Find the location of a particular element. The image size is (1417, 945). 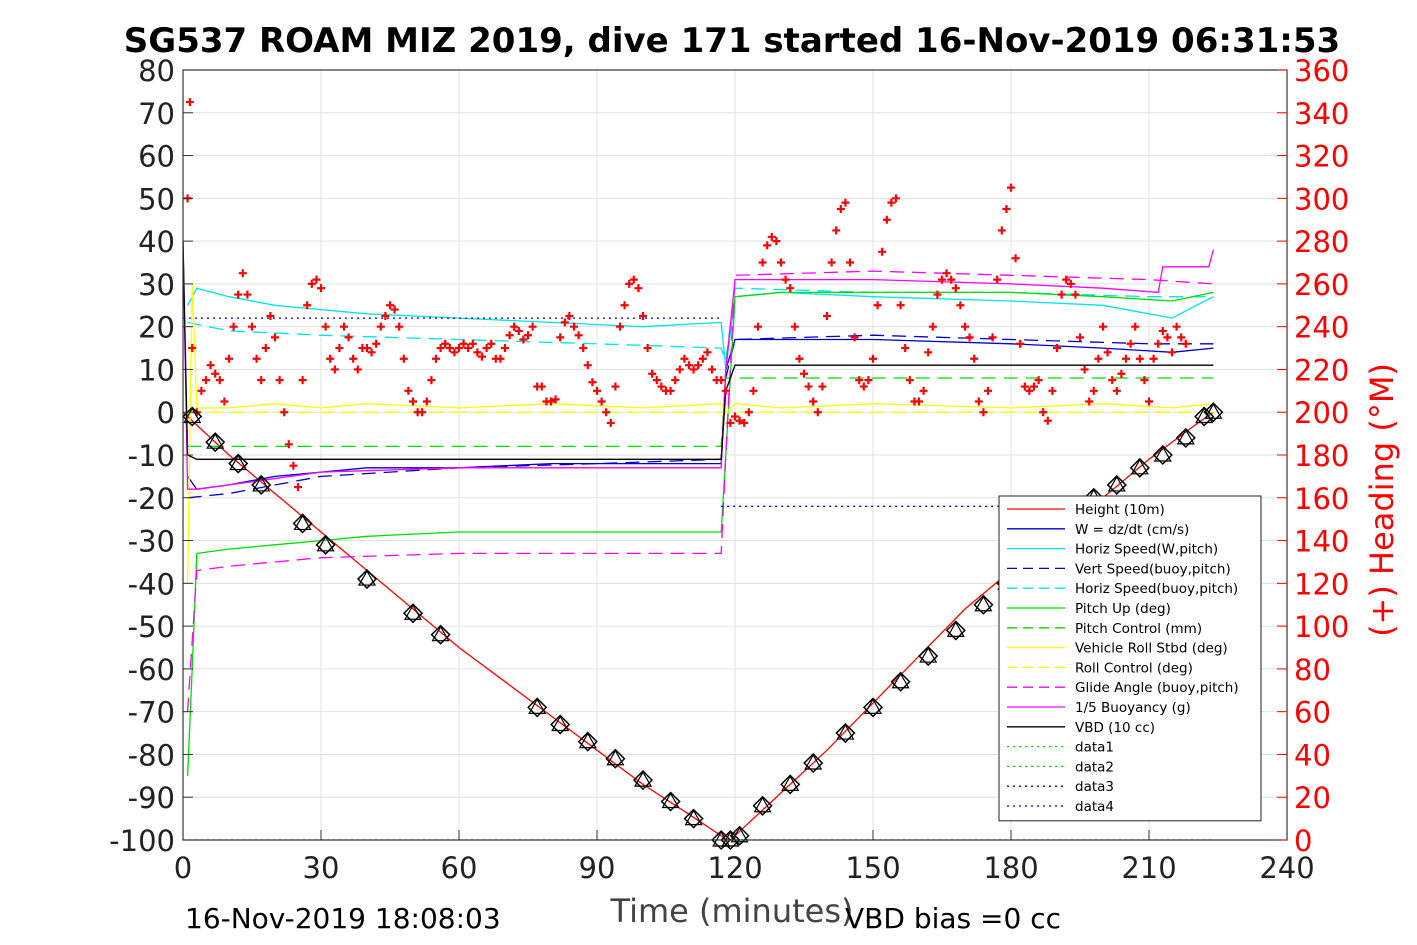

legend-label: Pitch Up (deg) is located at coordinates (1123, 609).